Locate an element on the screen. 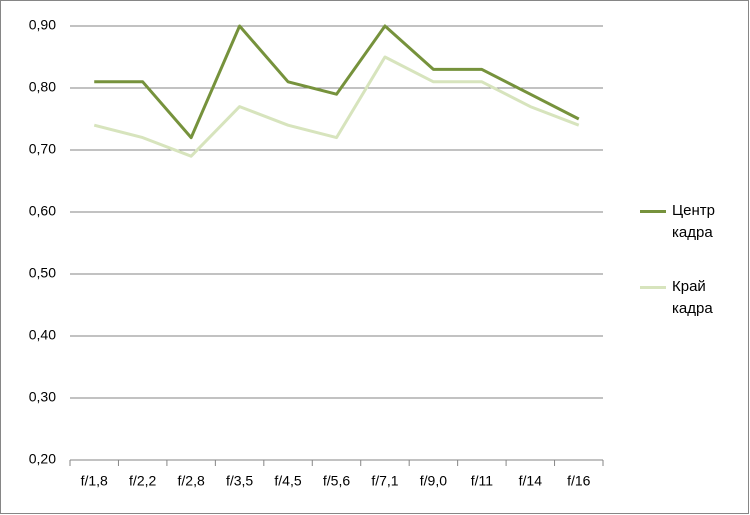  y-tick-label: 0,50 is located at coordinates (42, 273).